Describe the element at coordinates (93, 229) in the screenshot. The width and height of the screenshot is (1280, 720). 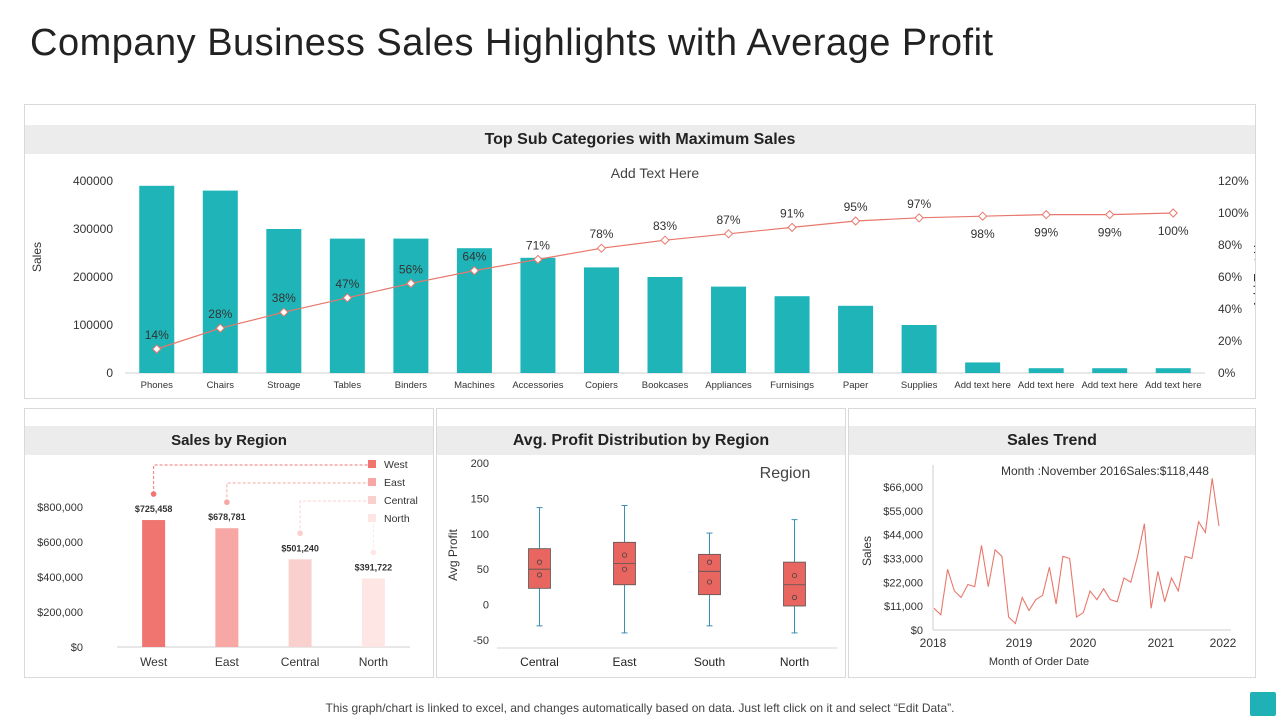
I see `y-tick-label: 300000` at that location.